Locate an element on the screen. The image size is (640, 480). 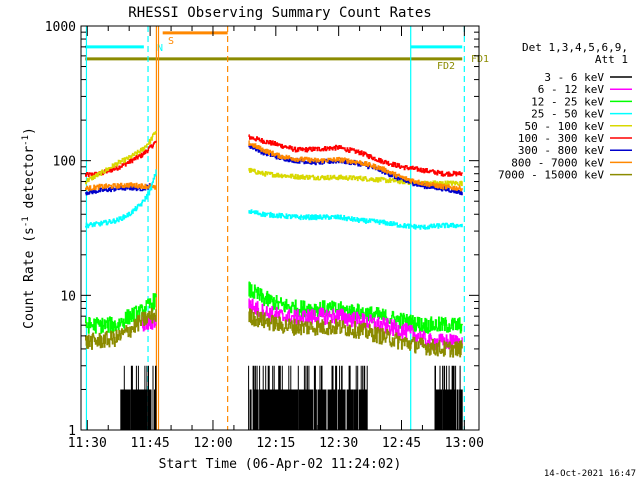
legend-header-0: Det 1,3,4,5,6,9, is located at coordinates (575, 47).